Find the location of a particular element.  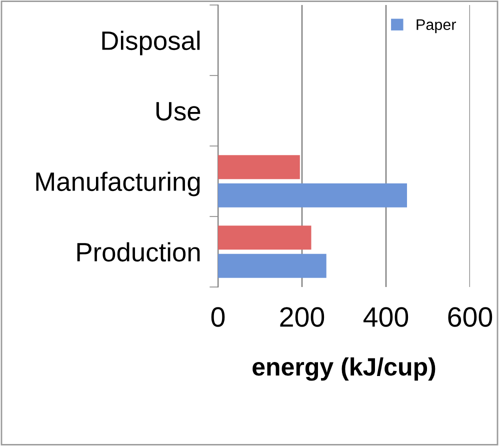

x-tick-label: 400 is located at coordinates (385, 317).